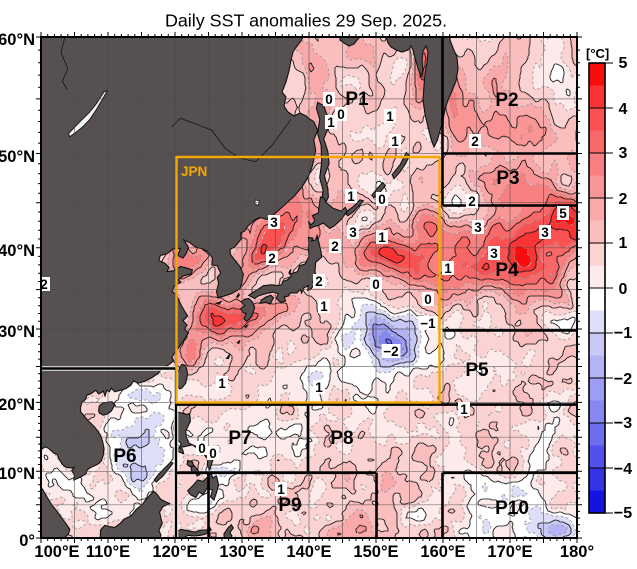 The width and height of the screenshot is (637, 569). What do you see at coordinates (27, 541) in the screenshot?
I see `svg-text: 0°` at bounding box center [27, 541].